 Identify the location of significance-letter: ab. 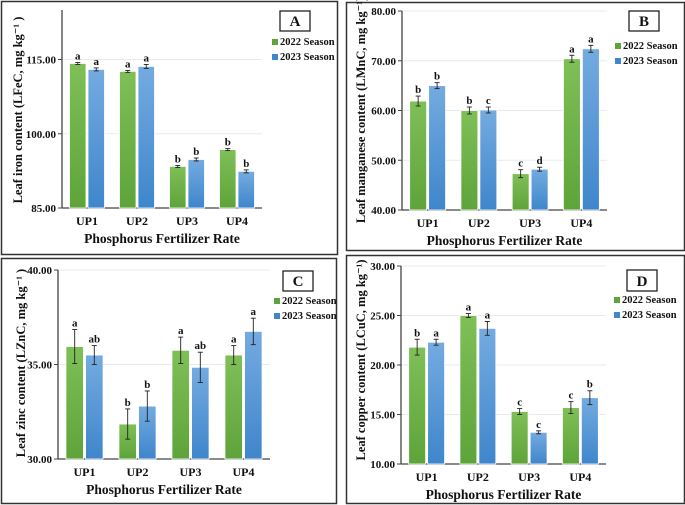
(94, 340).